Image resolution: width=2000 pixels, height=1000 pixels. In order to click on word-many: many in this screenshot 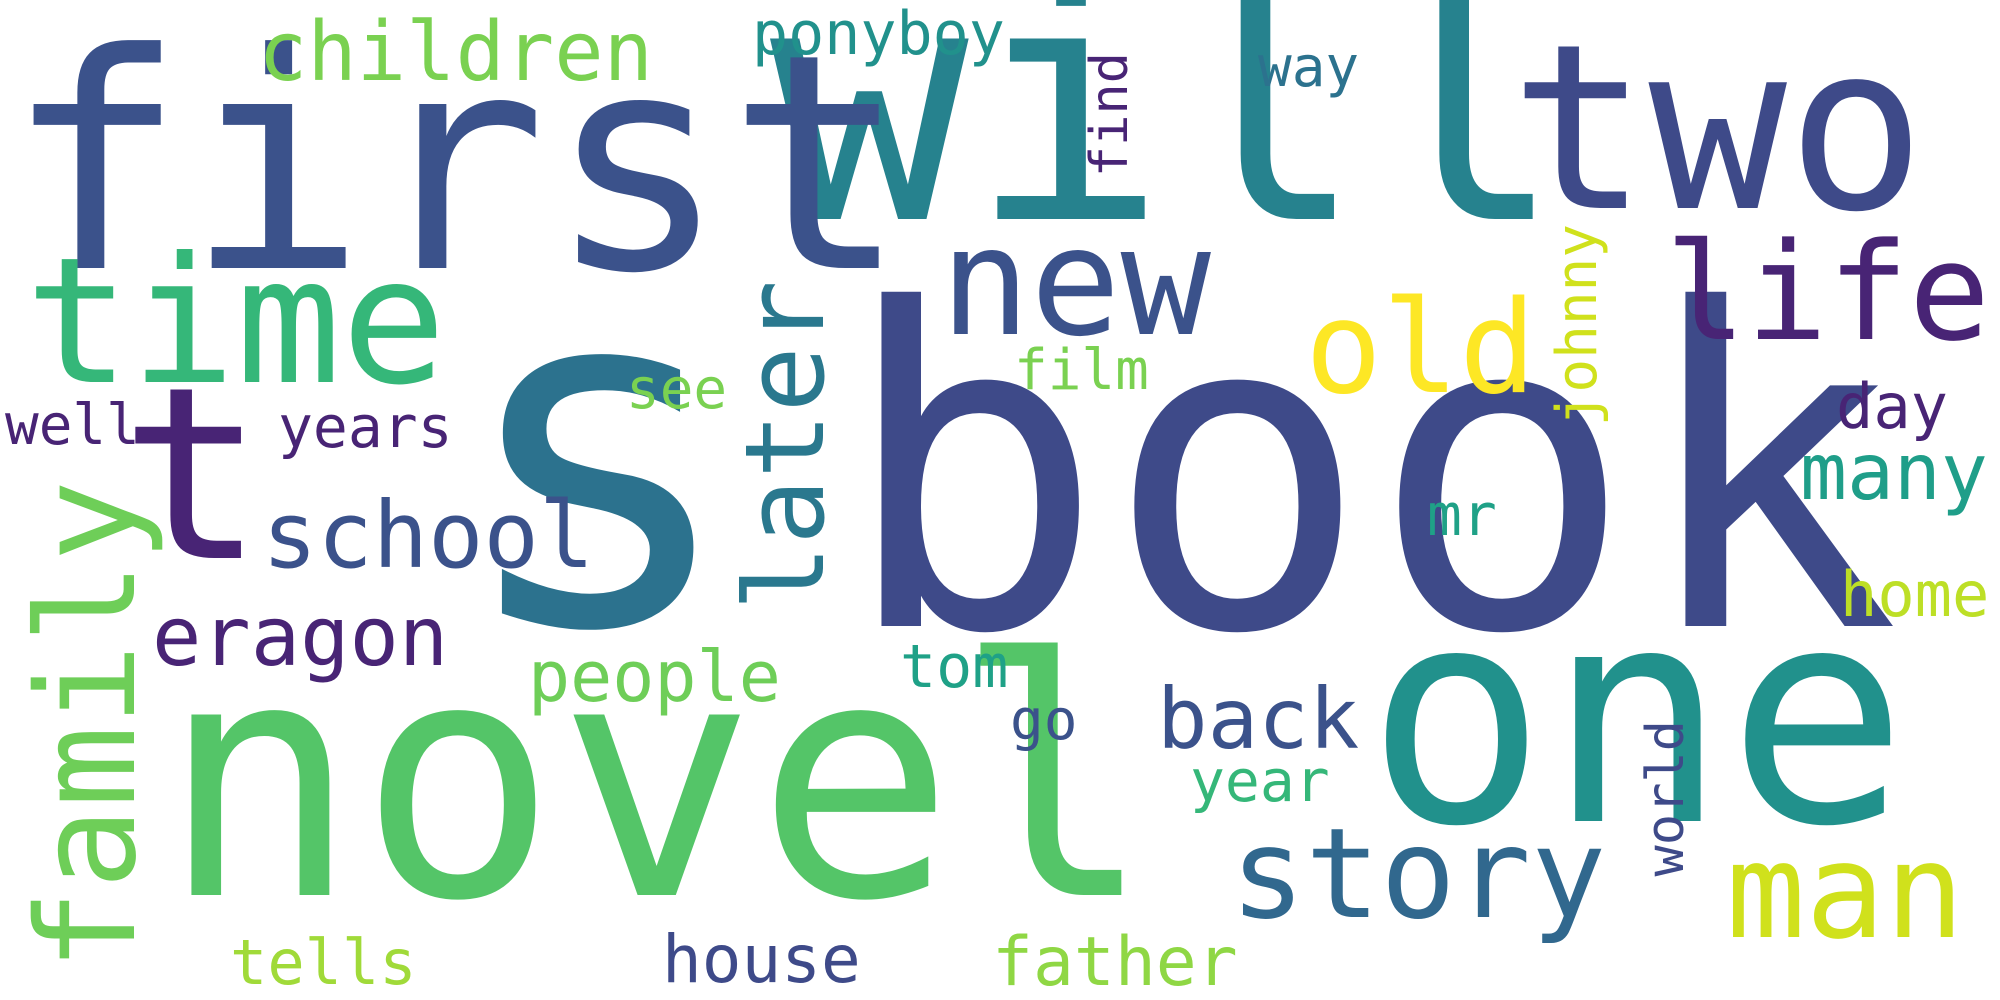, I will do `click(1894, 473)`.